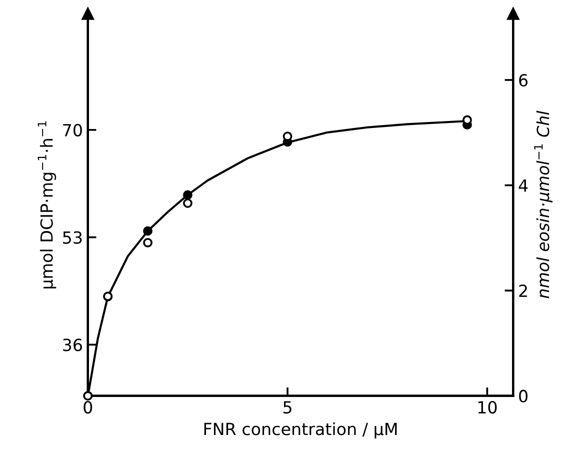 The image size is (567, 455). I want to click on y-tick-label: 53, so click(72, 237).